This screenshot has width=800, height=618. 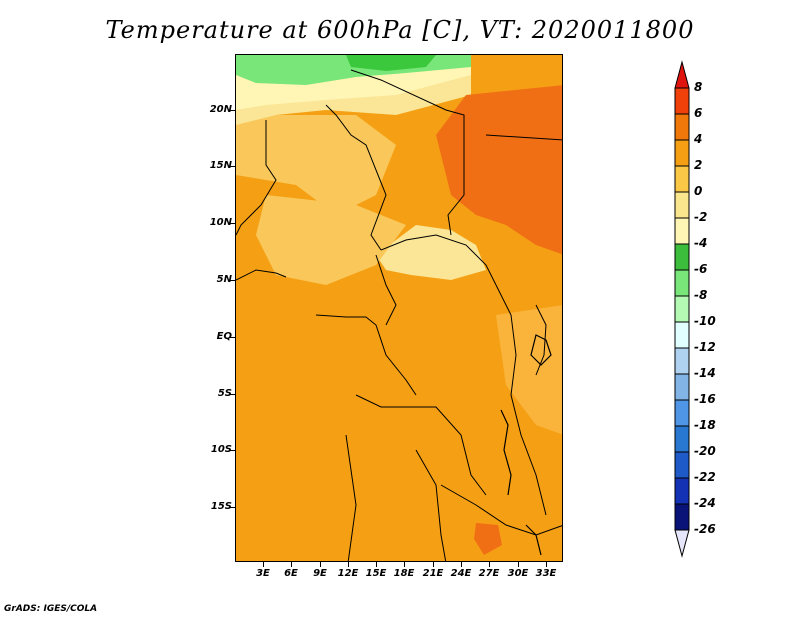 What do you see at coordinates (433, 573) in the screenshot?
I see `lon-label-21e: 21E` at bounding box center [433, 573].